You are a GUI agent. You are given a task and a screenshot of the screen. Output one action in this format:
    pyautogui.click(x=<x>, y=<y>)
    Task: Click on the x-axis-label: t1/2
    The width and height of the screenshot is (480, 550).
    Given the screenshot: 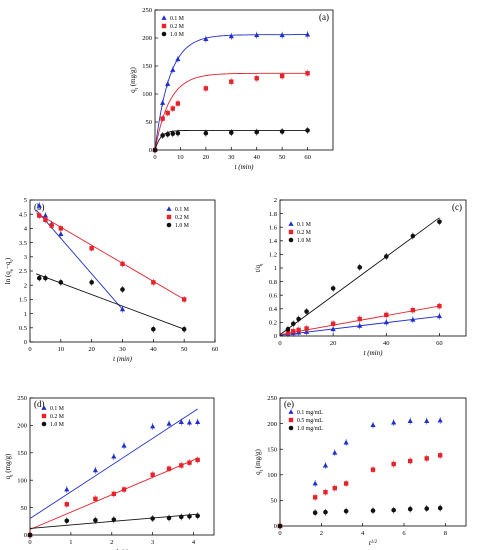 What is the action you would take?
    pyautogui.click(x=373, y=543)
    